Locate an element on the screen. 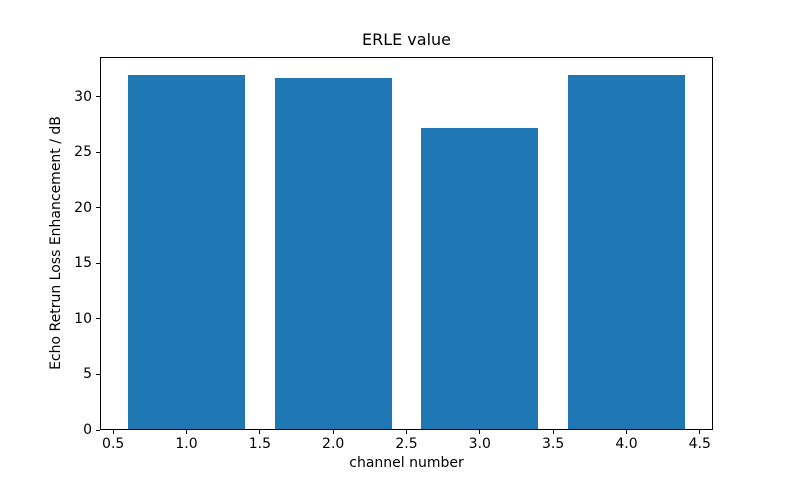 The height and width of the screenshot is (483, 792). x-axis-label: channel number is located at coordinates (406, 463).